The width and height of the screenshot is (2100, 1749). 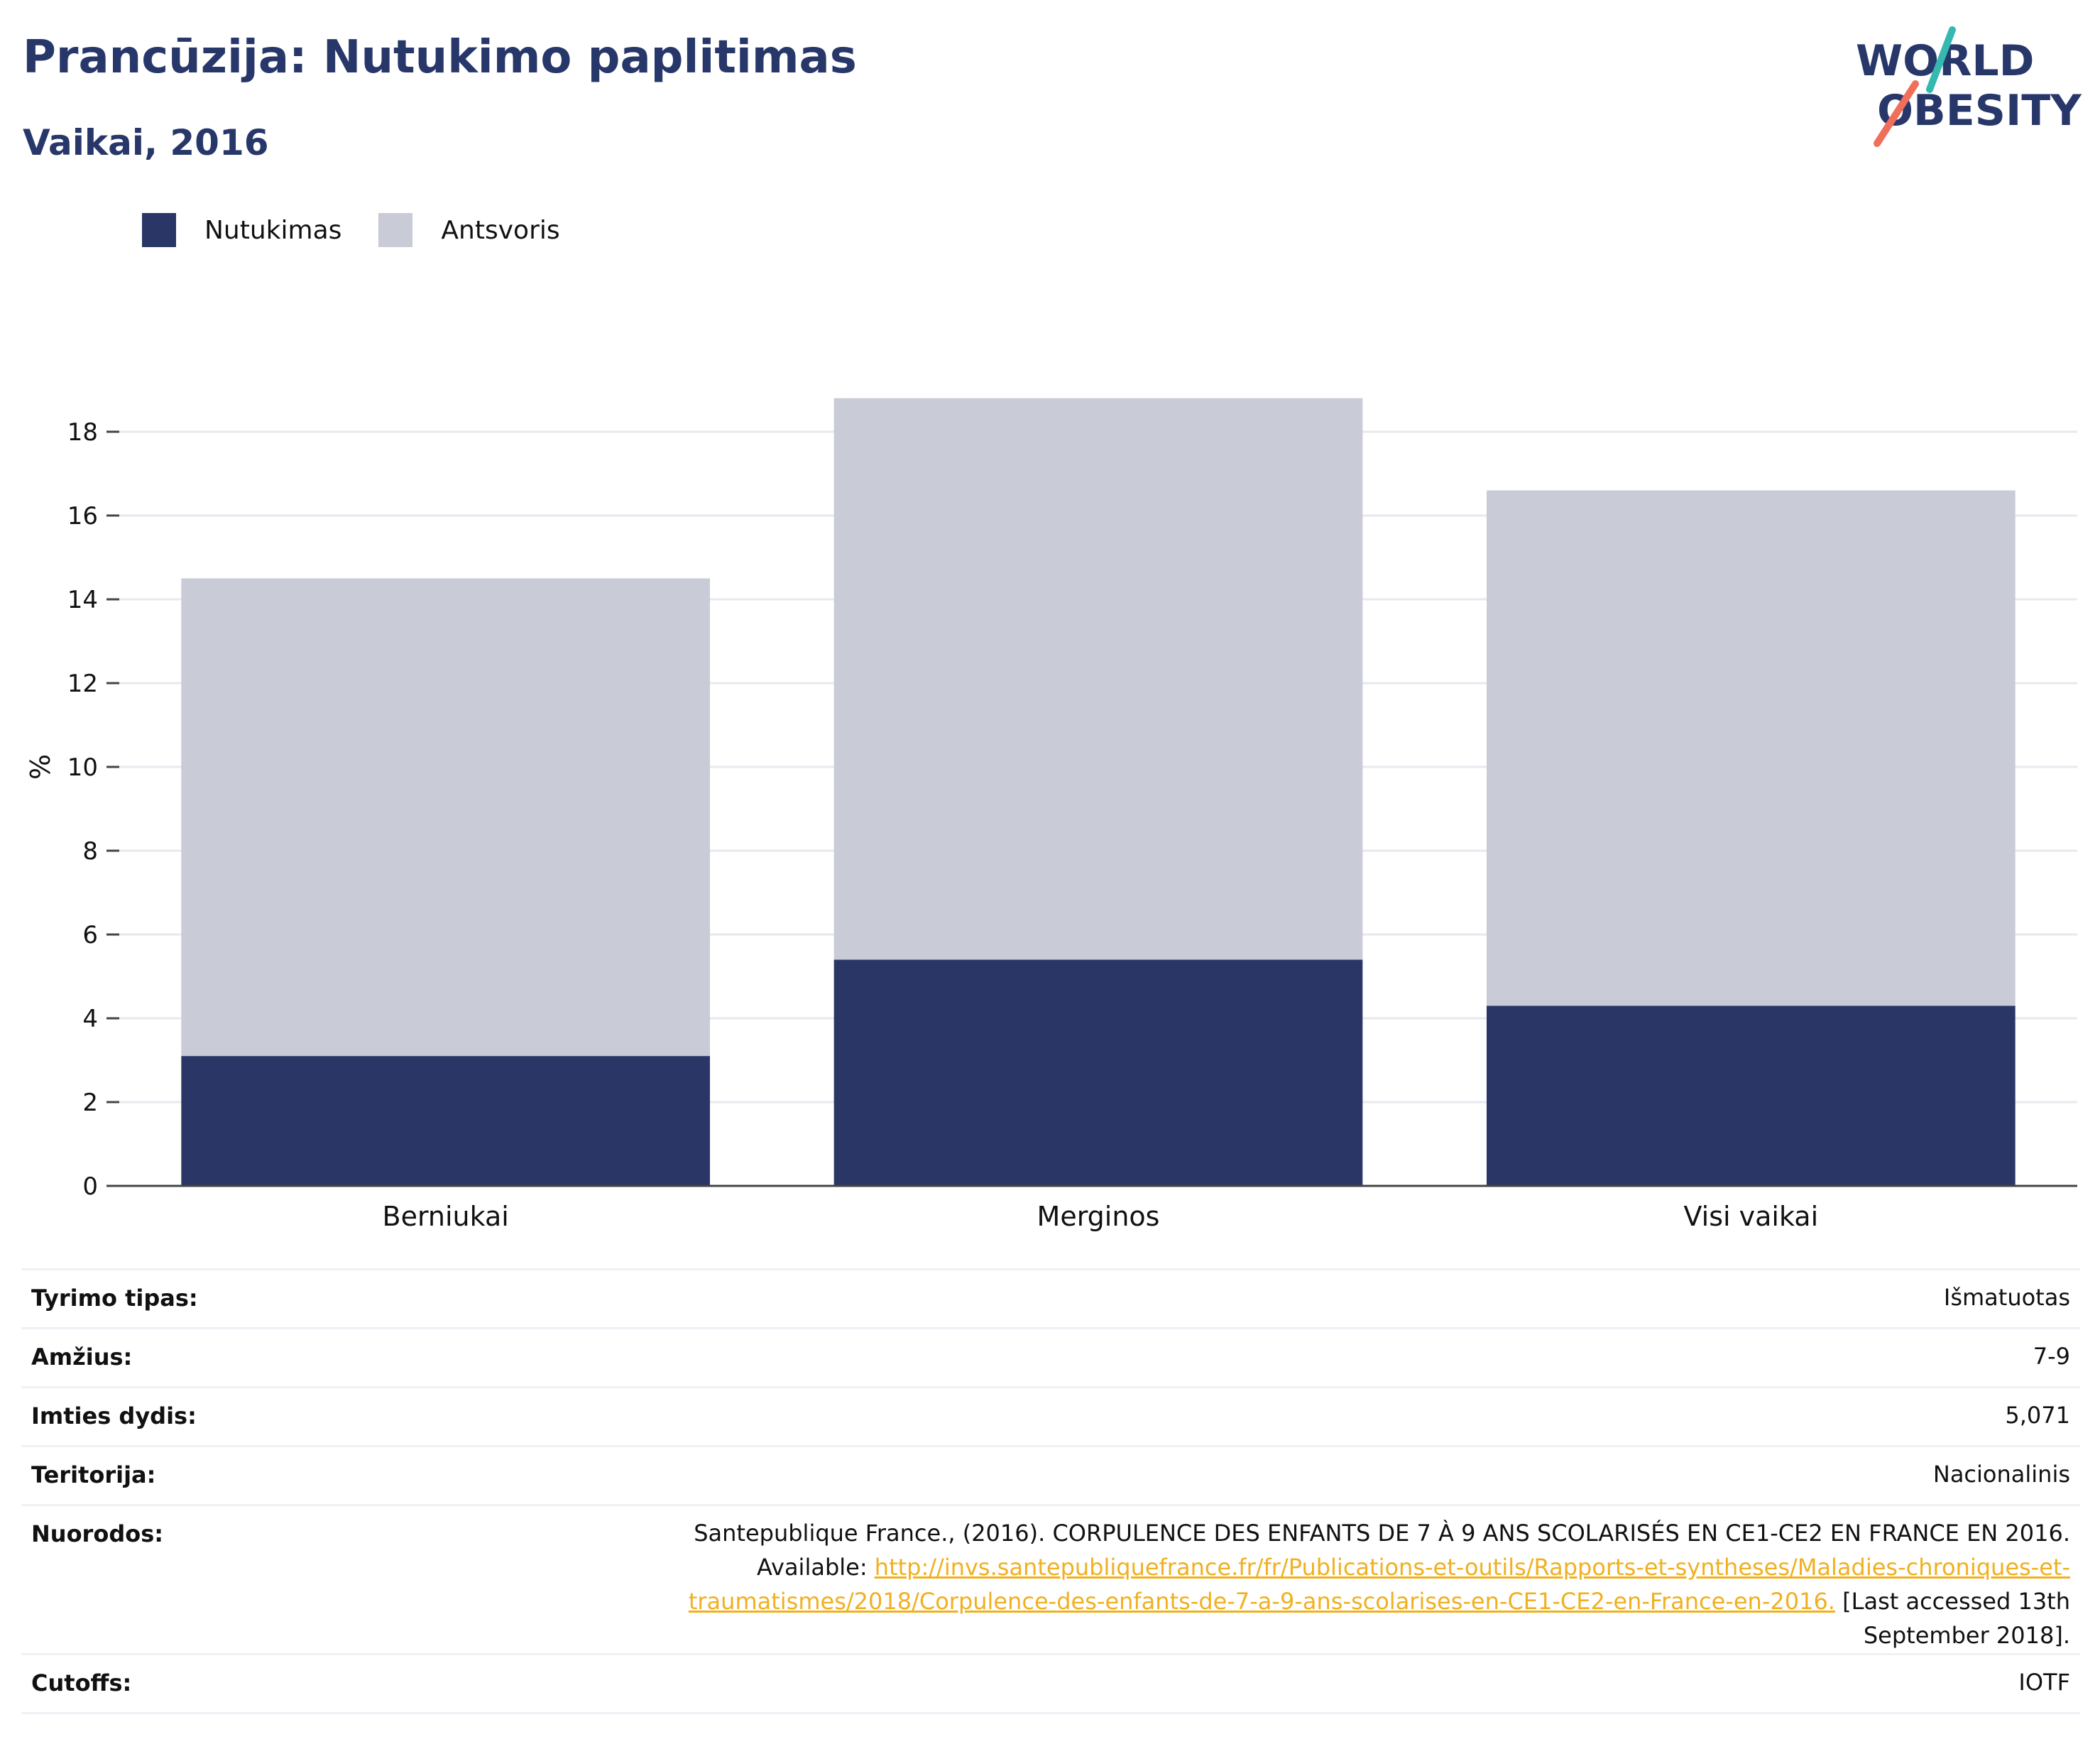 What do you see at coordinates (244, 1683) in the screenshot?
I see `info-key-cutoffs: Cutoffs:` at bounding box center [244, 1683].